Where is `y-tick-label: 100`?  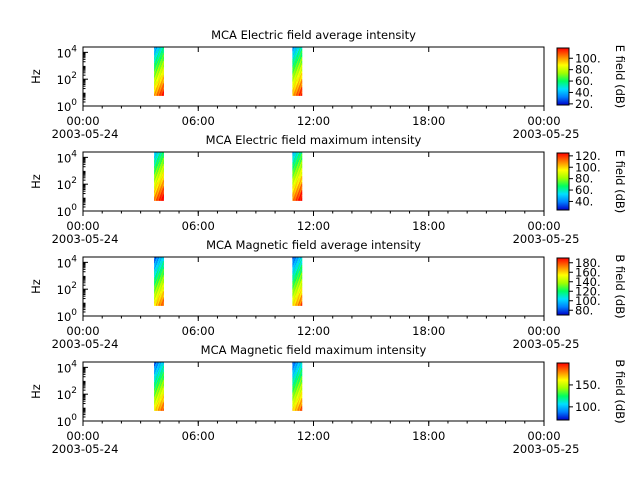 y-tick-label: 100 is located at coordinates (67, 316).